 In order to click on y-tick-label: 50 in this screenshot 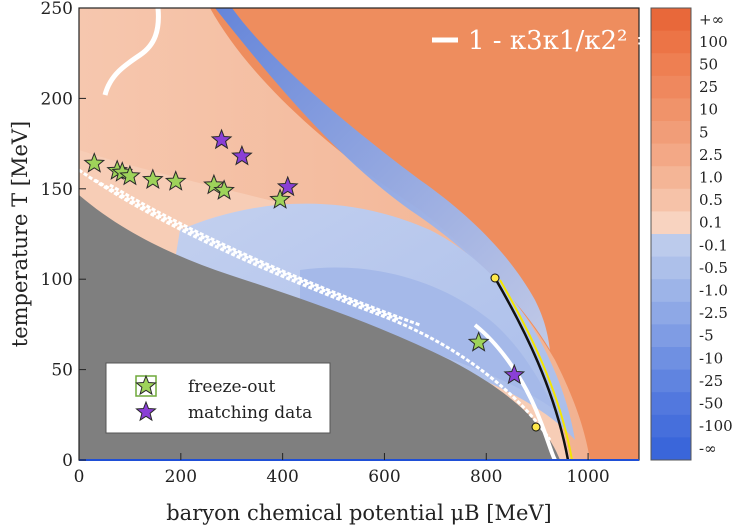, I will do `click(62, 371)`.